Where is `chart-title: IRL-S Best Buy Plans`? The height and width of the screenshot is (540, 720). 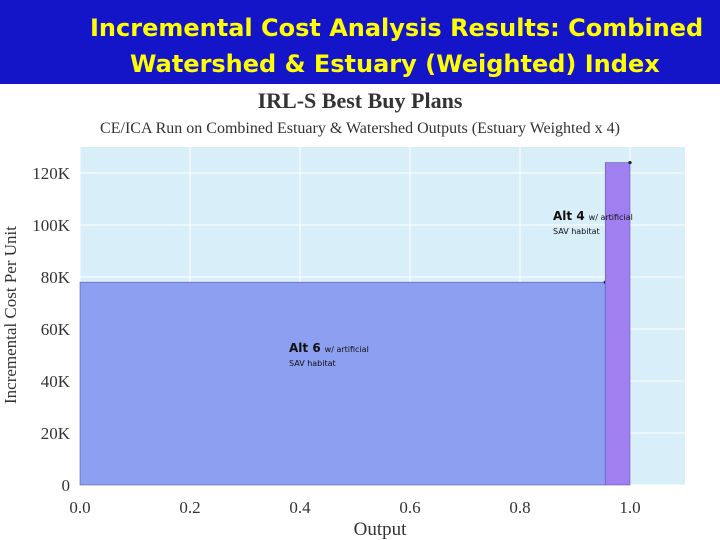 chart-title: IRL-S Best Buy Plans is located at coordinates (360, 100).